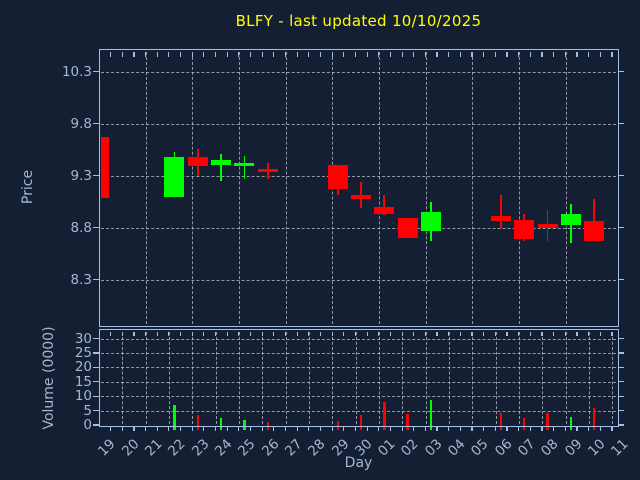 Image resolution: width=640 pixels, height=480 pixels. Describe the element at coordinates (76, 71) in the screenshot. I see `price-tick-label: 10.3` at that location.